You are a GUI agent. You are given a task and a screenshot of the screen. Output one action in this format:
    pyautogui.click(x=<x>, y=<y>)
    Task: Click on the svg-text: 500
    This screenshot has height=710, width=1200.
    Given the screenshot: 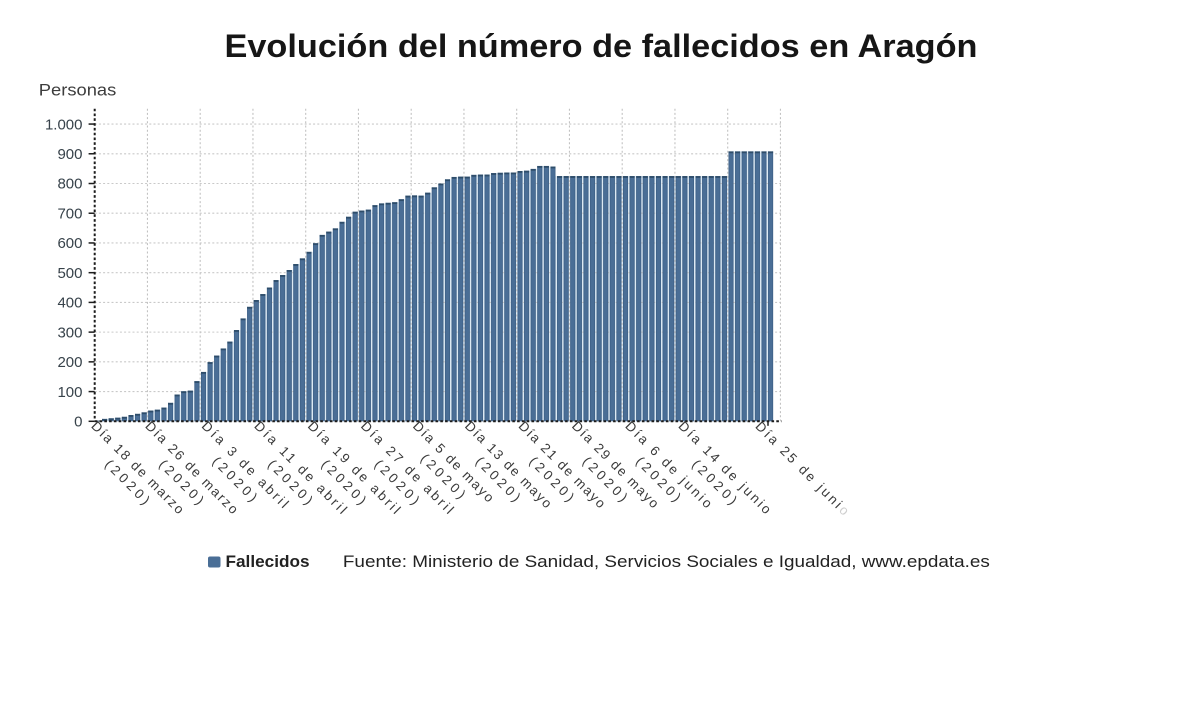 What is the action you would take?
    pyautogui.click(x=69, y=273)
    